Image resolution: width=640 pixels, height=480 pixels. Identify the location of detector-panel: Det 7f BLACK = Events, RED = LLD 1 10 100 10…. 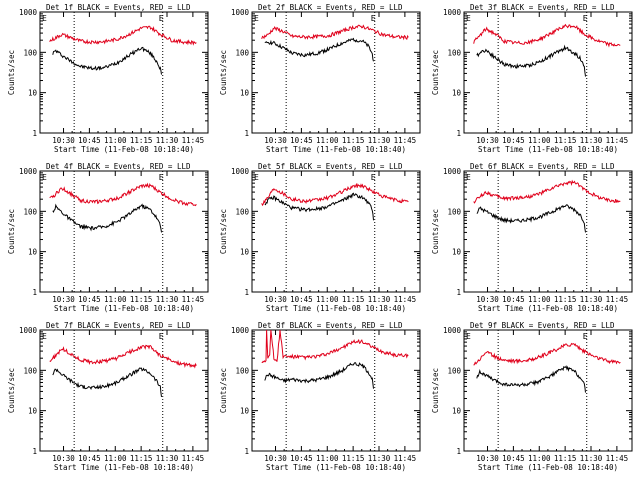
(108, 396).